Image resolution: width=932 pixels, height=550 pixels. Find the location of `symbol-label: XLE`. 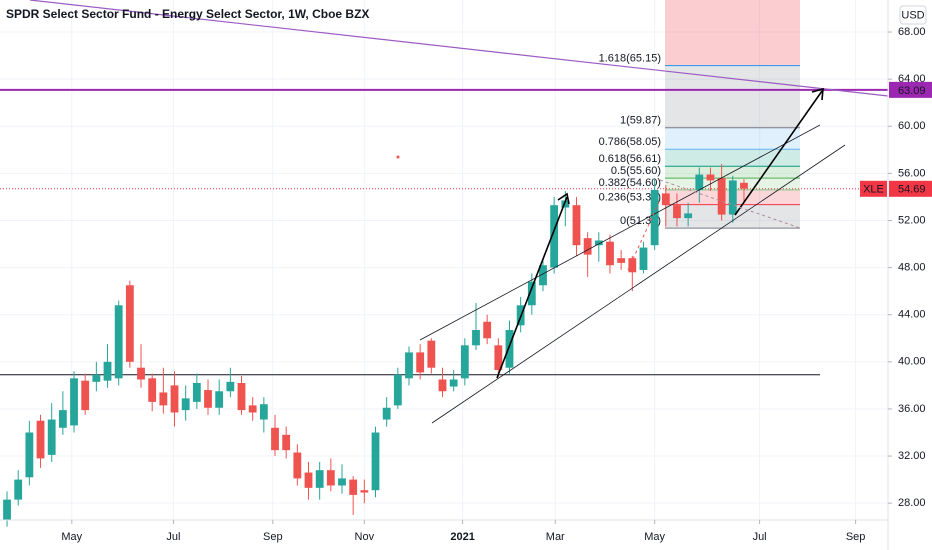

symbol-label: XLE is located at coordinates (873, 190).